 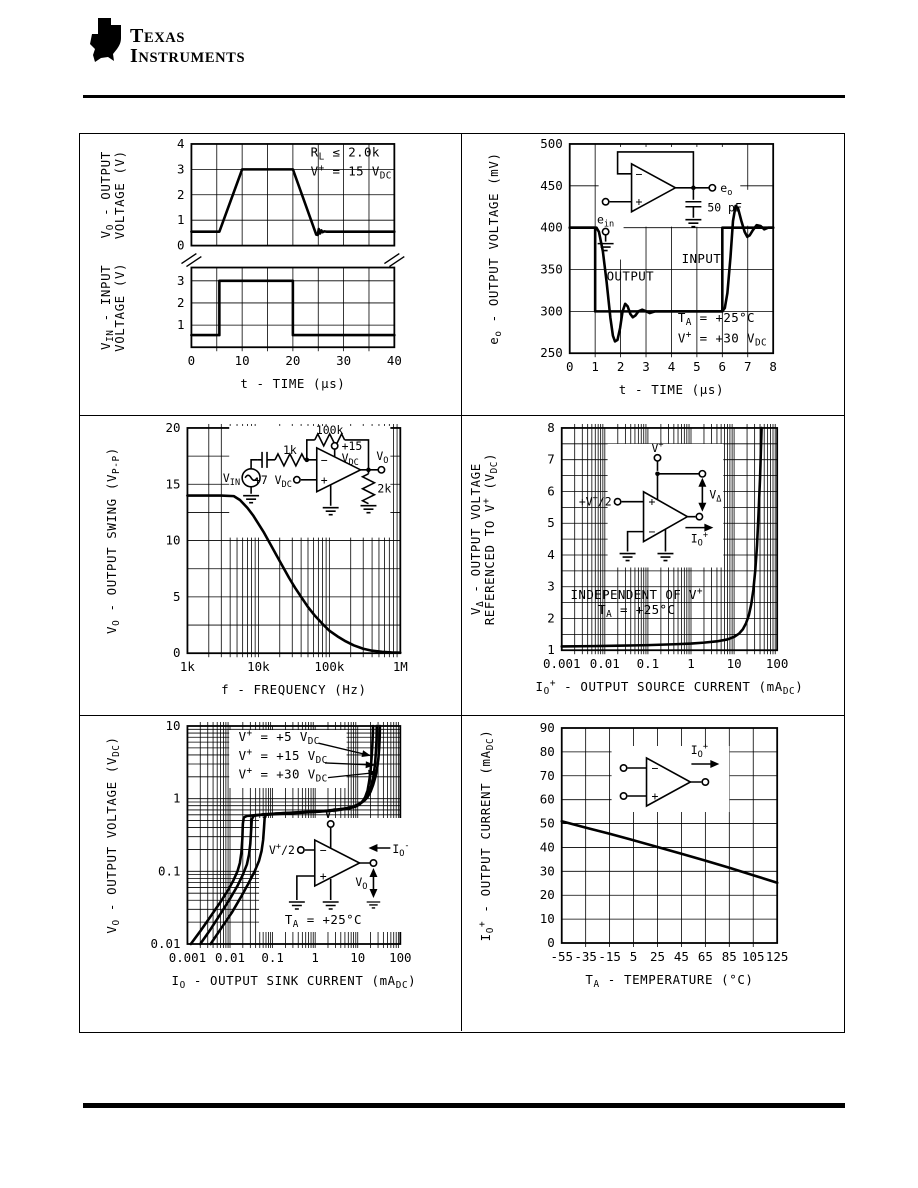 I want to click on io-label: IO+, so click(x=699, y=751).